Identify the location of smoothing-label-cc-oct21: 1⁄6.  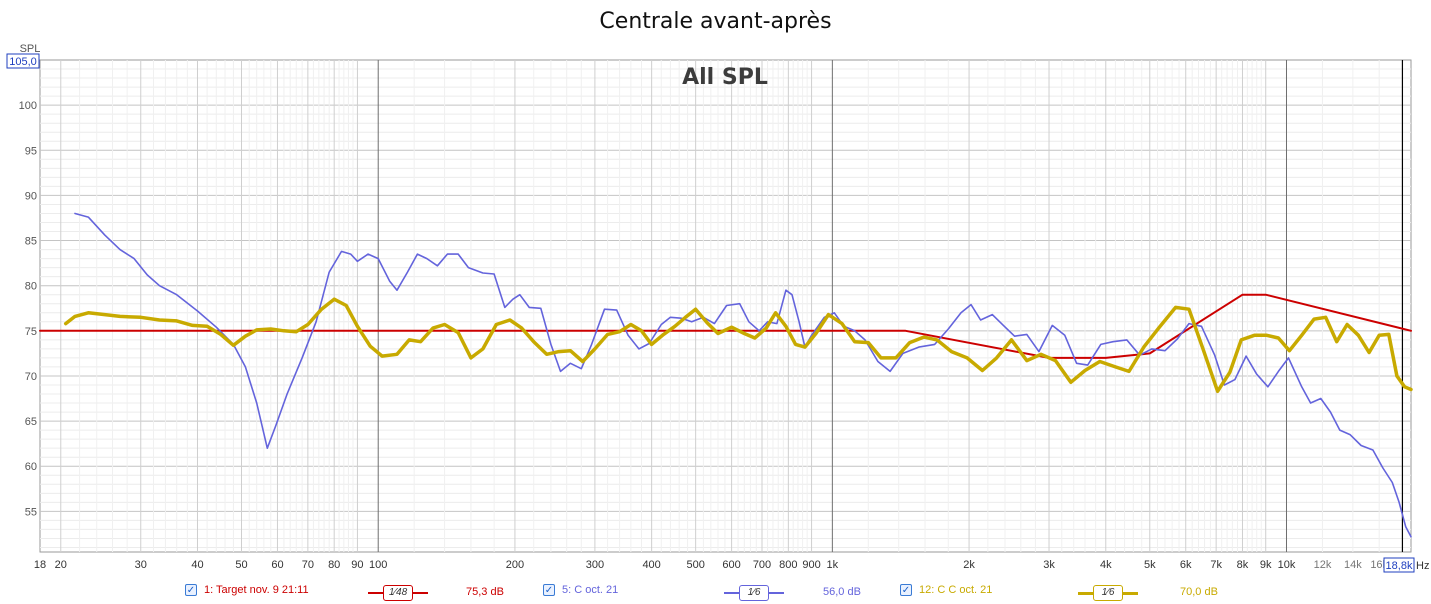
(1108, 593).